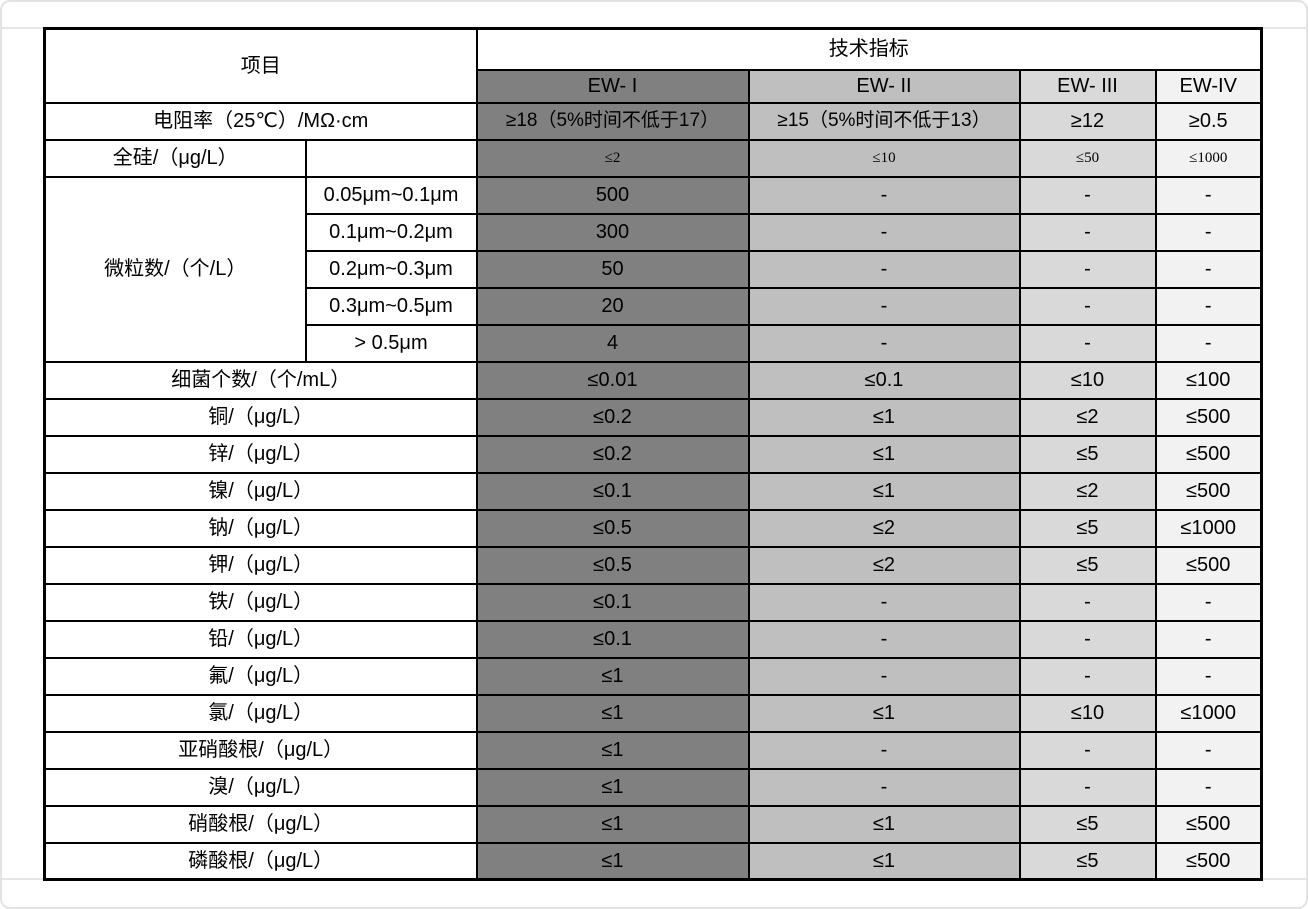 The image size is (1308, 909). Describe the element at coordinates (653, 65) in the screenshot. I see `header-row-top: 项目 技术指标` at that location.